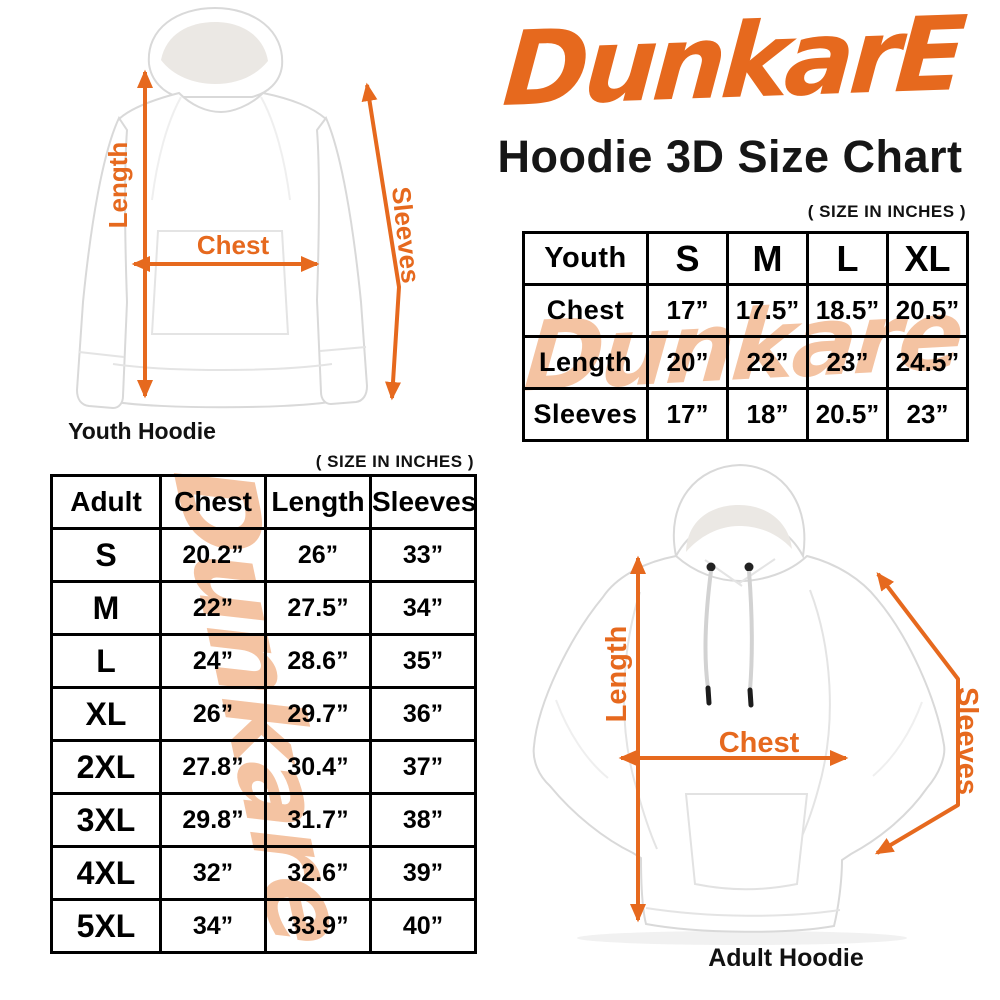 The width and height of the screenshot is (1000, 1000). I want to click on adult-table-value-cell: 29.8”, so click(213, 820).